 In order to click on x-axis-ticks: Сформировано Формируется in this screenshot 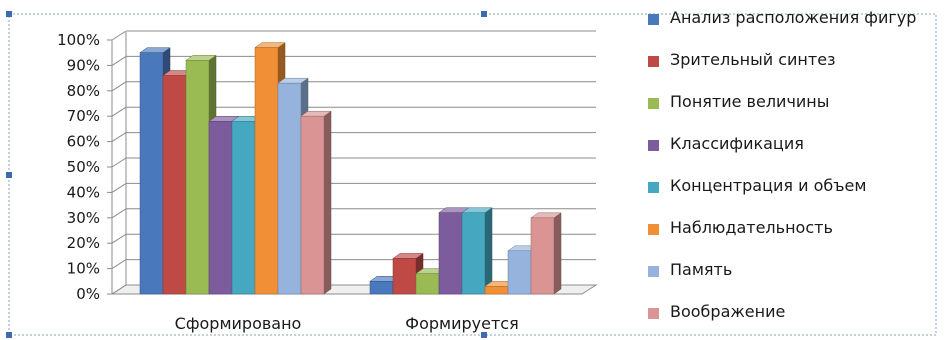, I will do `click(347, 323)`.